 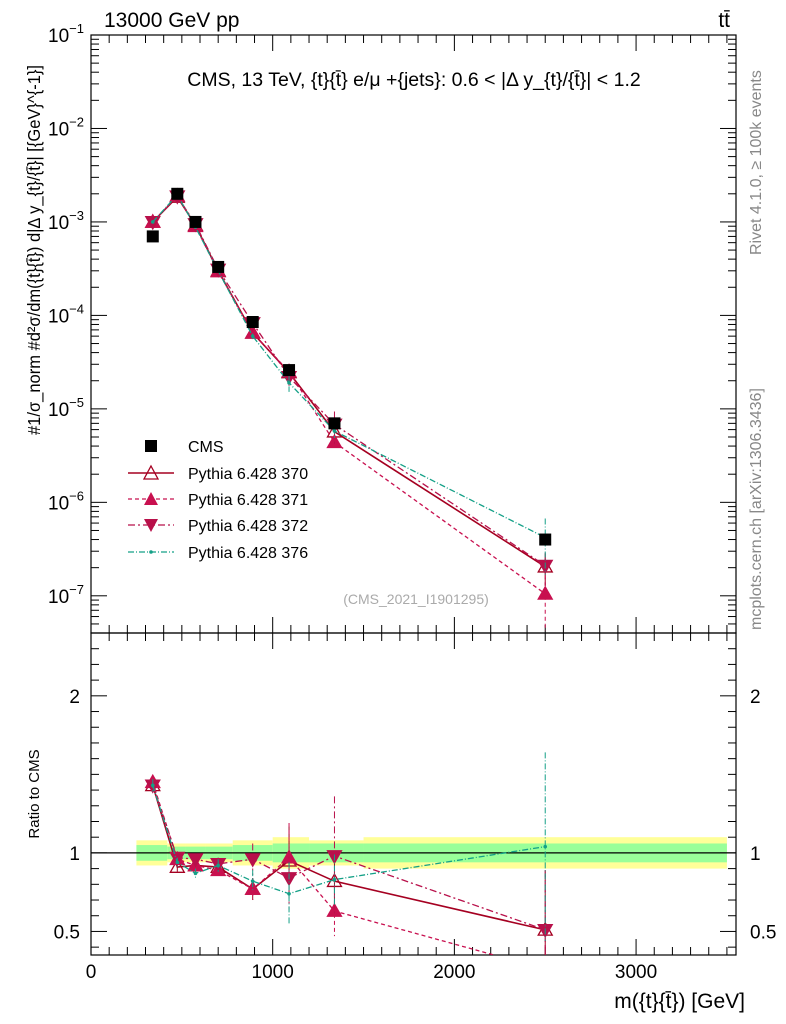 I want to click on legend-label-372: Pythia 6.428 372, so click(x=248, y=526).